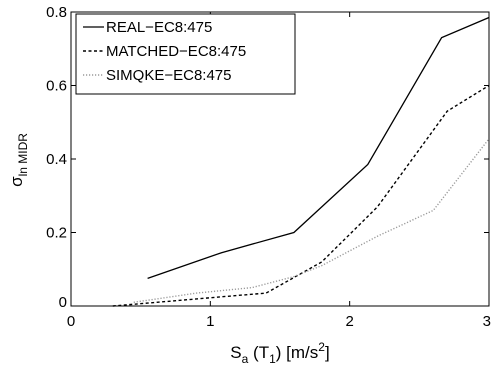 The width and height of the screenshot is (491, 371). I want to click on y-tick-label: 0.6, so click(56, 86).